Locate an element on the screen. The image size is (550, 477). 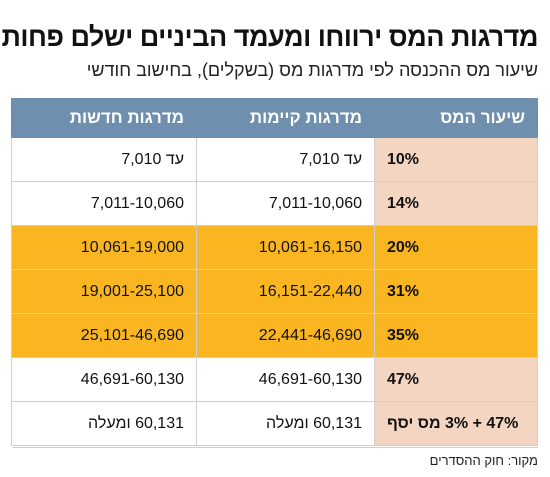
tax-rate-cell: 10% is located at coordinates (456, 159).